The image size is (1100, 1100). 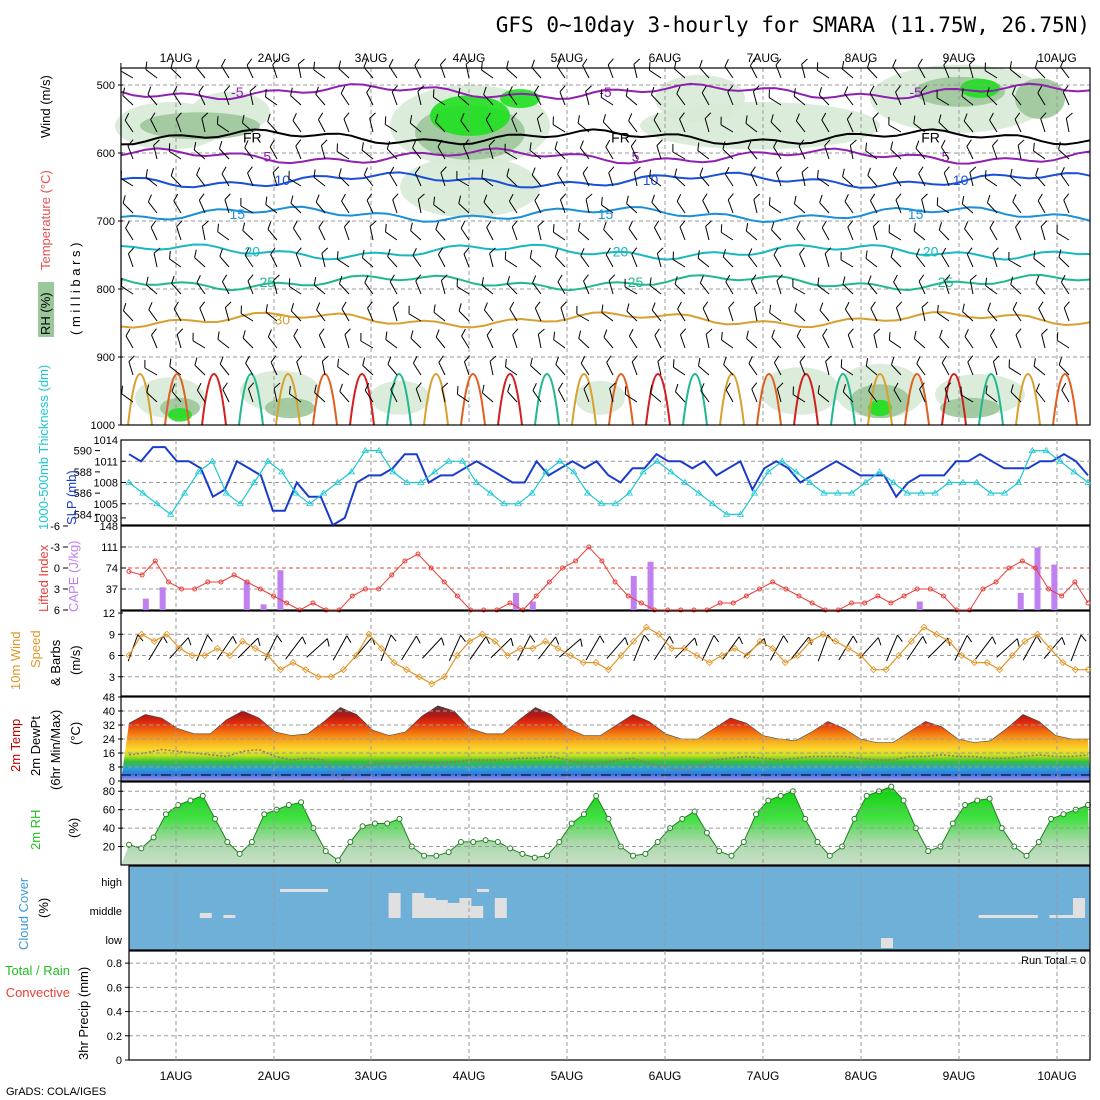 What do you see at coordinates (109, 548) in the screenshot?
I see `tick-label: 111` at bounding box center [109, 548].